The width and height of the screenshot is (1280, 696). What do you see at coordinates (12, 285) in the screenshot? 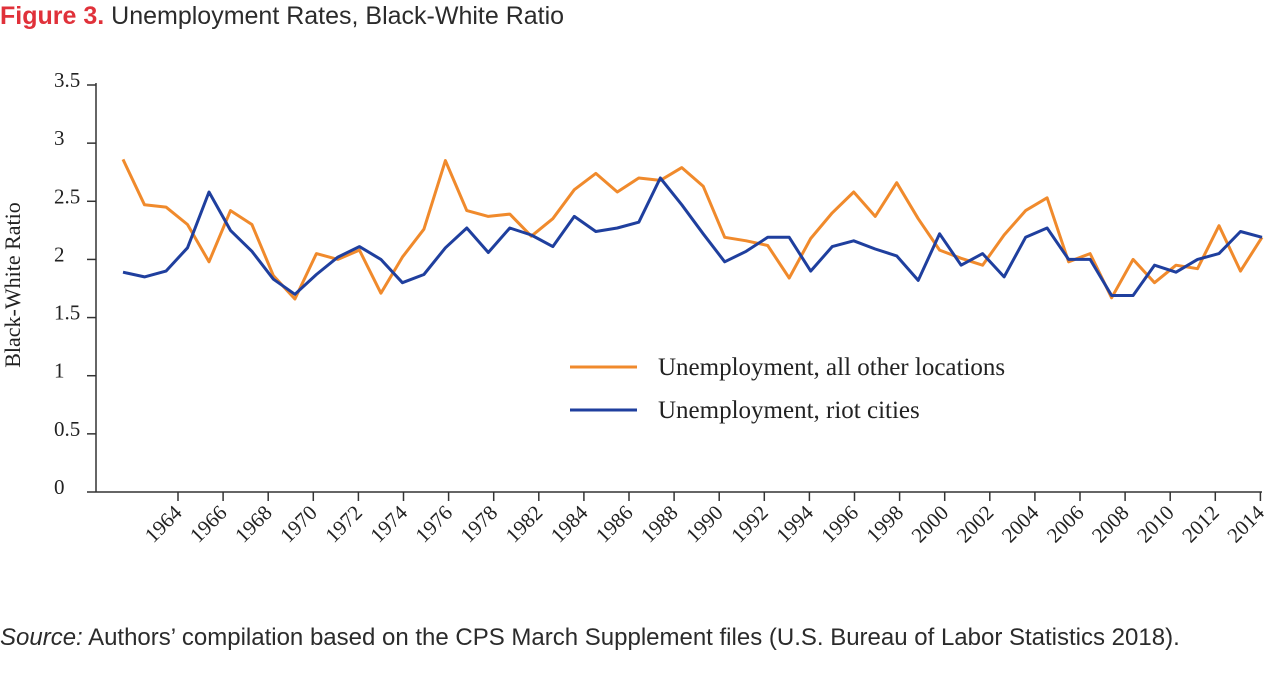
I see `y-axis-label: Black-White Ratio` at bounding box center [12, 285].